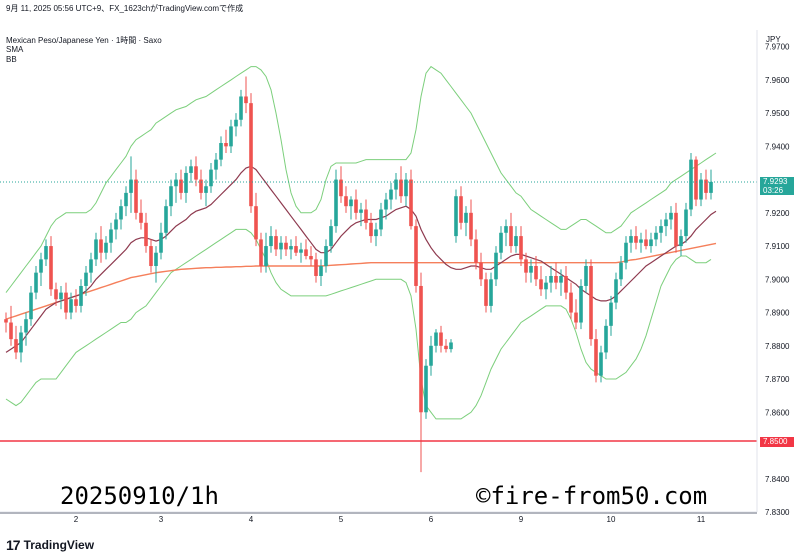 Image resolution: width=800 pixels, height=560 pixels. I want to click on time-axis: 2 3 4 5 6 9 10 11, so click(390, 519).